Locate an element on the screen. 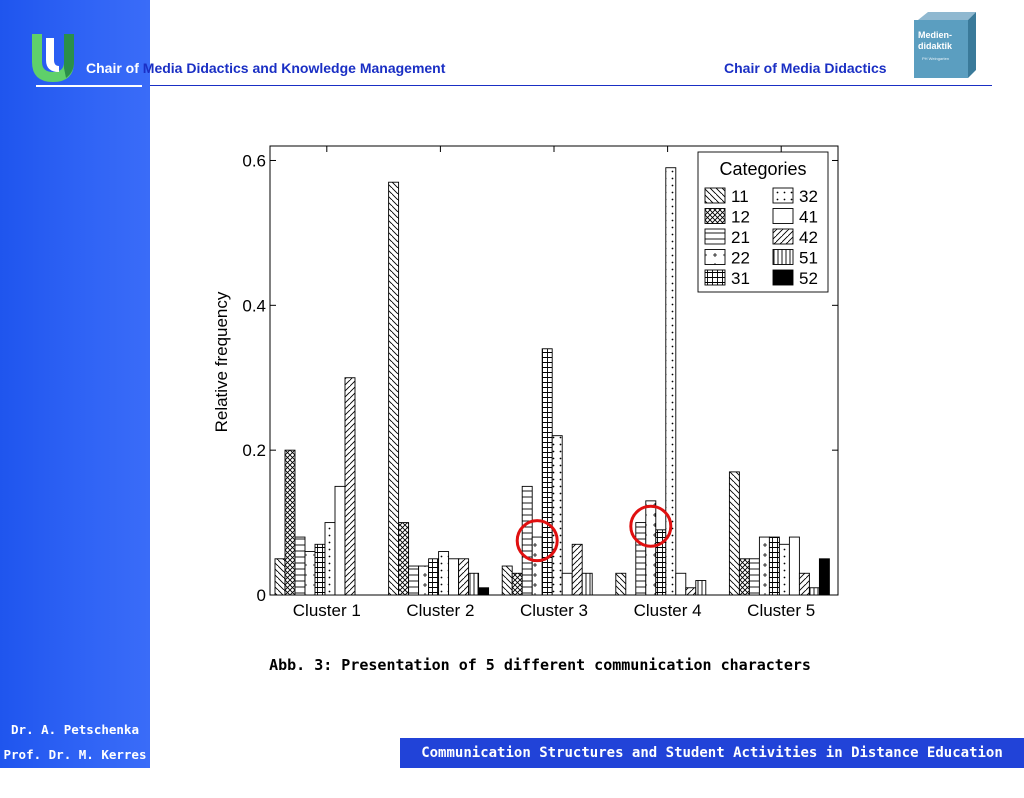  y-tick-label: 0 is located at coordinates (261, 595).